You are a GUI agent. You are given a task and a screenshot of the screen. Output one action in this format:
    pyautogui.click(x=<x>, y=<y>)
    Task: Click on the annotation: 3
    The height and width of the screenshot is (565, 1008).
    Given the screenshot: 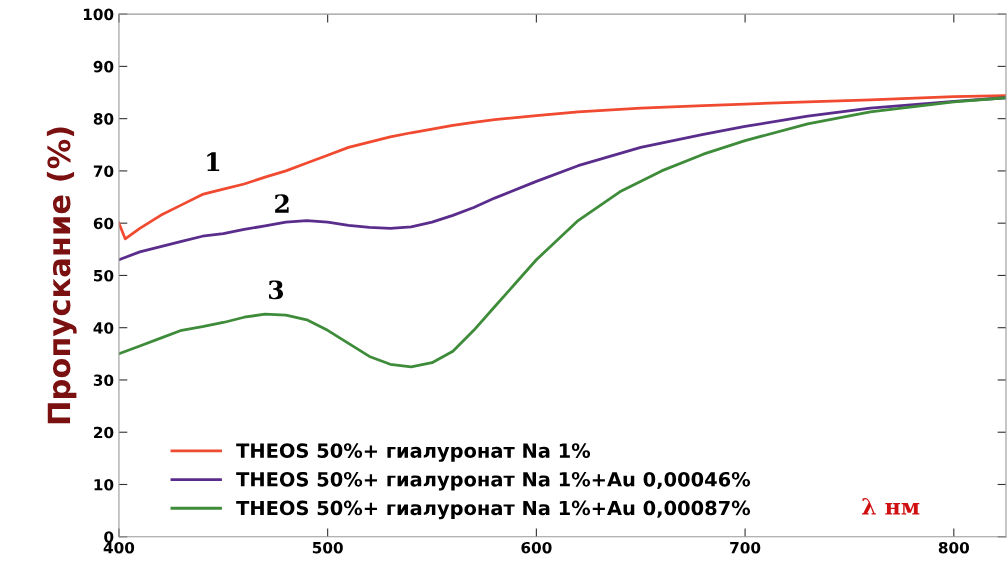 What is the action you would take?
    pyautogui.click(x=276, y=290)
    